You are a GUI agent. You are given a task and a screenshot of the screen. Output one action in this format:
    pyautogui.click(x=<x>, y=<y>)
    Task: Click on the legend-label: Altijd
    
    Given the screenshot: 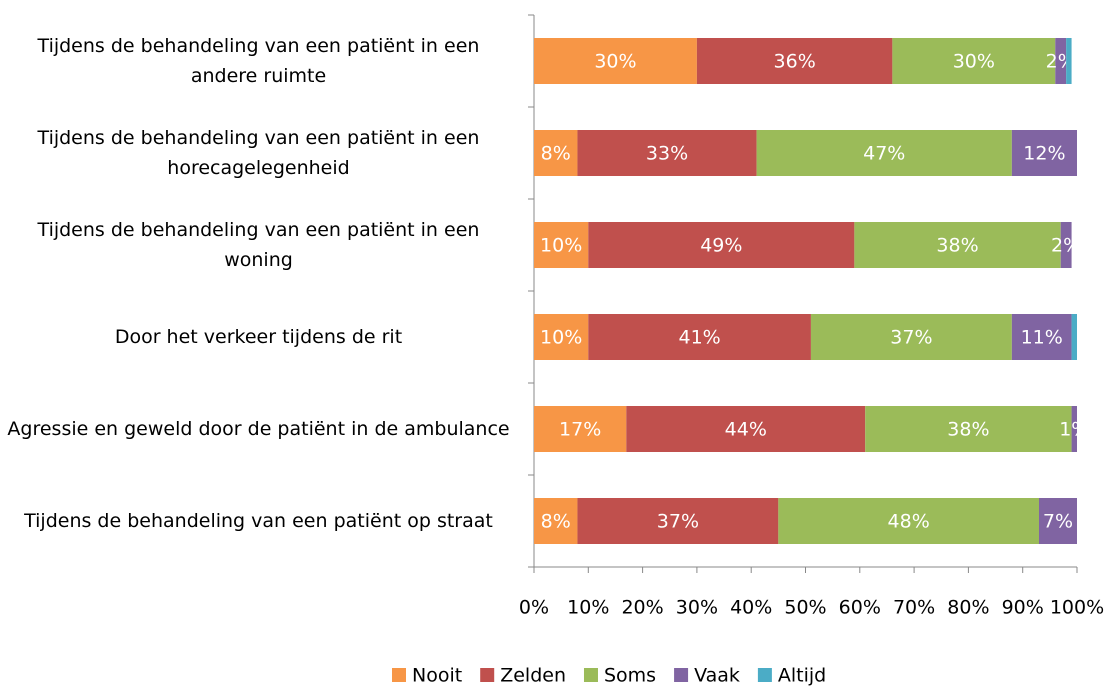 What is the action you would take?
    pyautogui.click(x=802, y=676)
    